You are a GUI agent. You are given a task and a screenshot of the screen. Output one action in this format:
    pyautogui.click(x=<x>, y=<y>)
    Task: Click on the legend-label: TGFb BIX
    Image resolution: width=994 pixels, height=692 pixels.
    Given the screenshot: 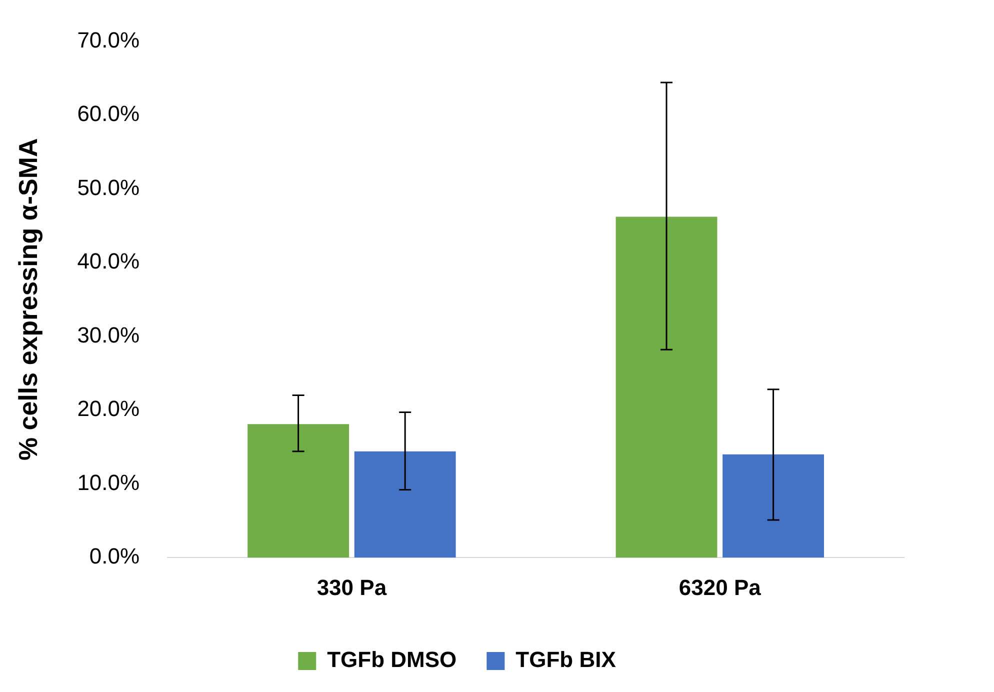 What is the action you would take?
    pyautogui.click(x=566, y=659)
    